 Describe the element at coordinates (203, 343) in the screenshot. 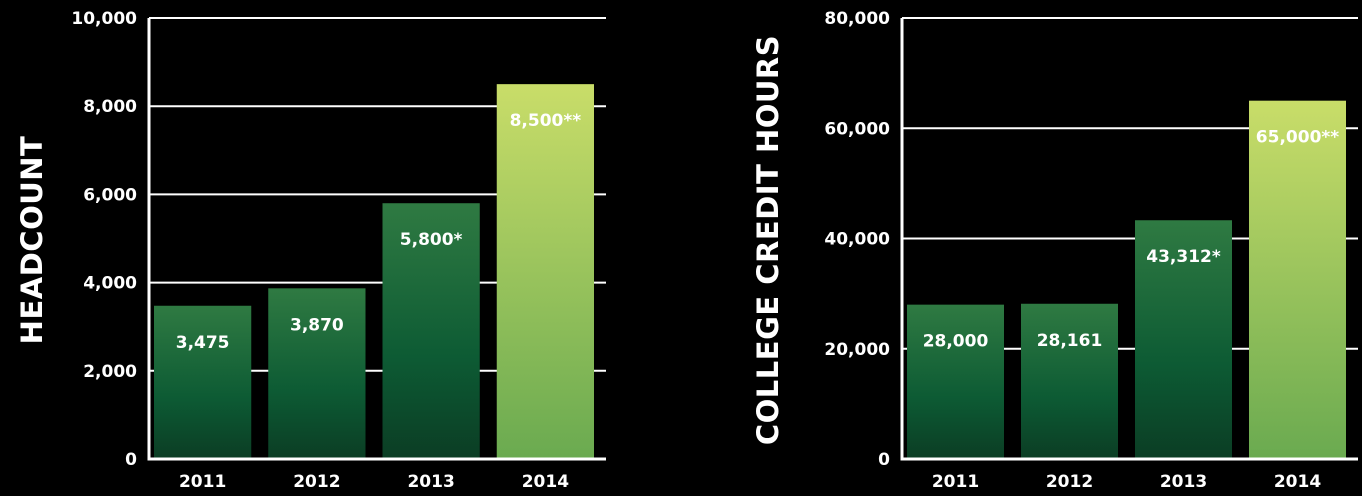

I see `data-label: 3,475` at that location.